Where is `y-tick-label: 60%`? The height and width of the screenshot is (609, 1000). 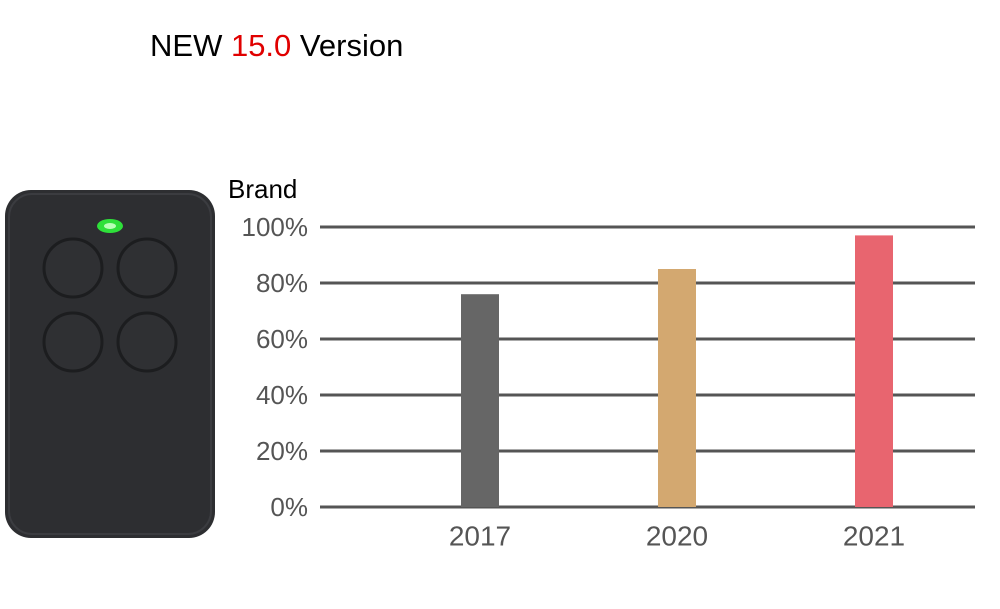
y-tick-label: 60% is located at coordinates (282, 339).